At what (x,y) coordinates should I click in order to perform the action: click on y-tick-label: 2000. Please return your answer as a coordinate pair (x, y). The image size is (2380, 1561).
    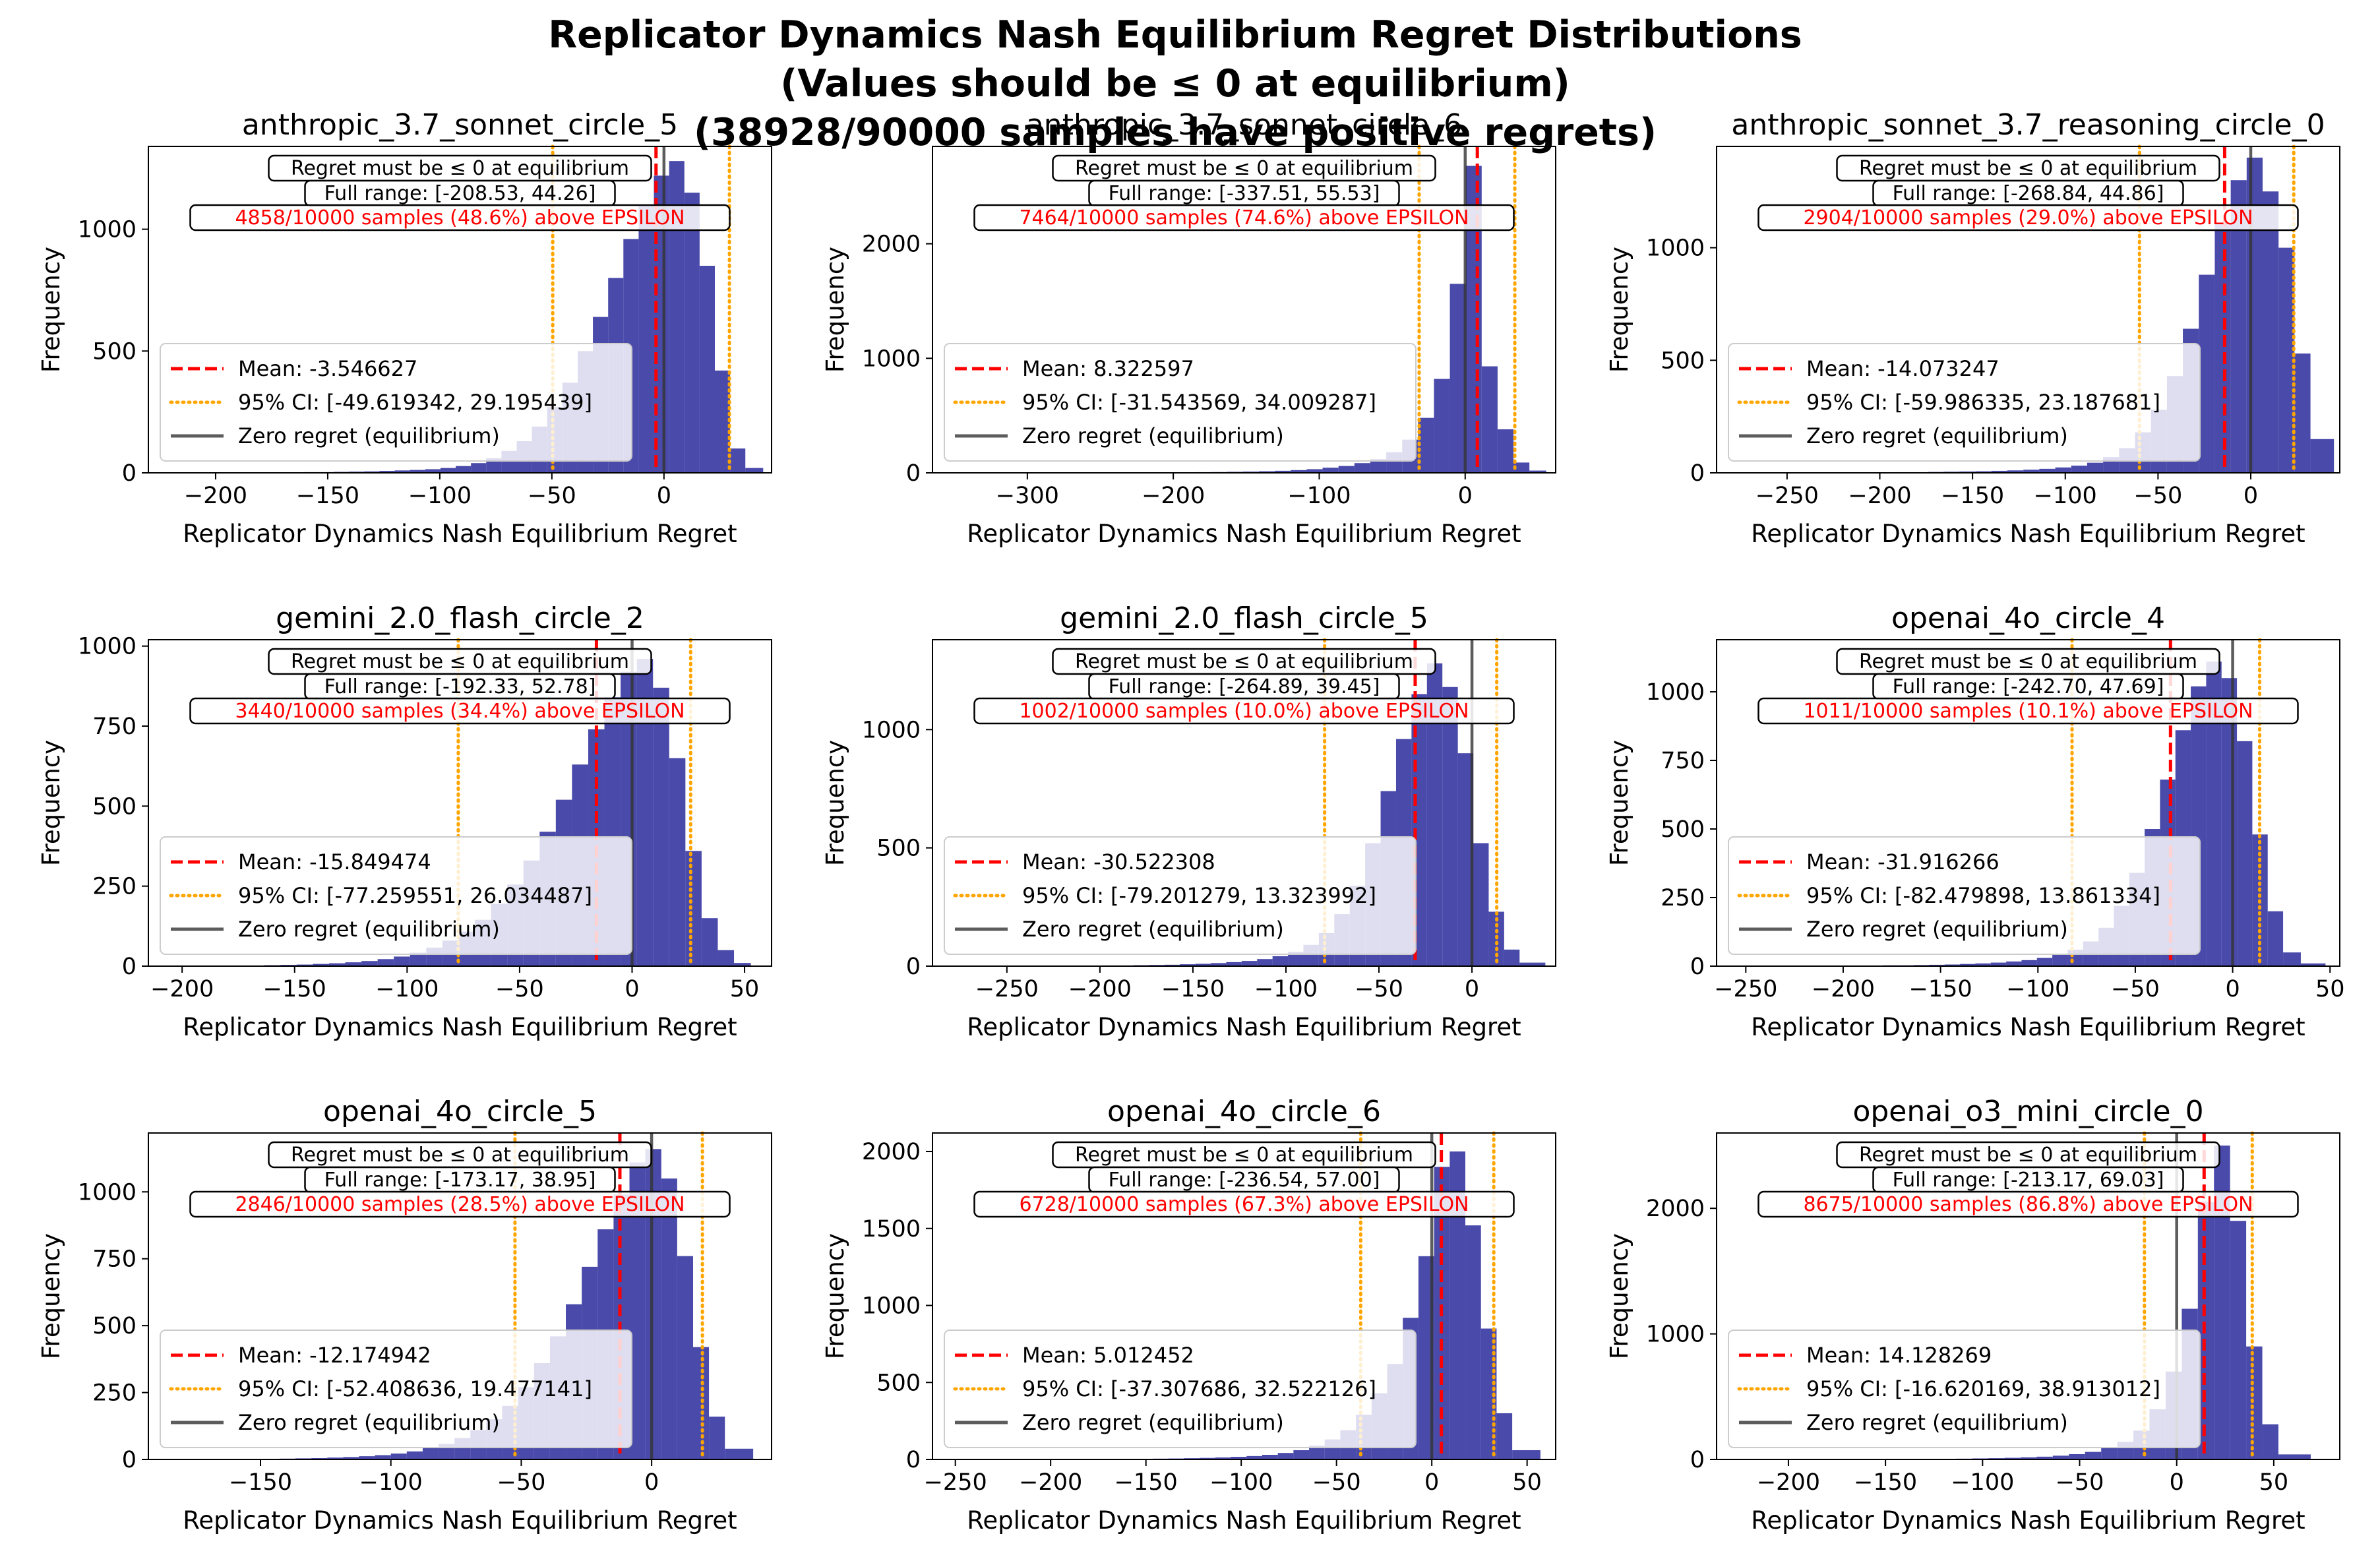
    Looking at the image, I should click on (891, 1152).